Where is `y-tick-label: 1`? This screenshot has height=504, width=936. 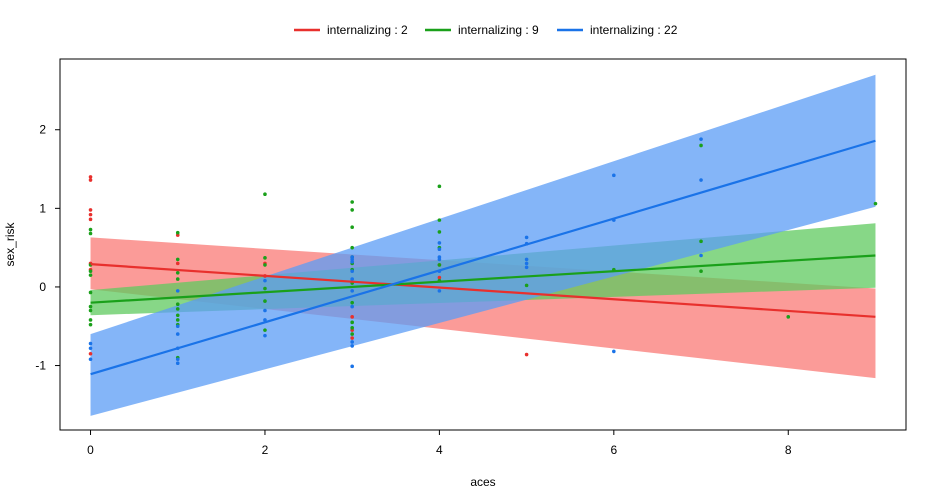 y-tick-label: 1 is located at coordinates (42, 208).